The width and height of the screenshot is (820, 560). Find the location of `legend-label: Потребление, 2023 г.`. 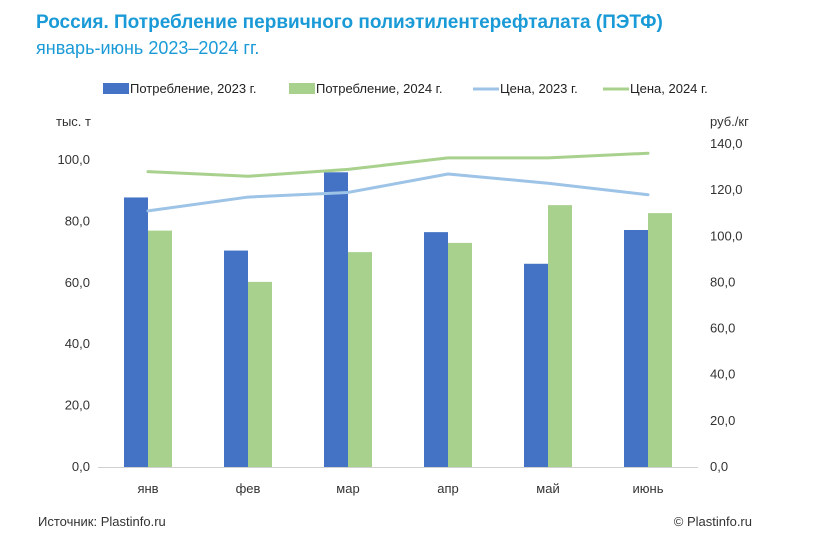

legend-label: Потребление, 2023 г. is located at coordinates (193, 88).